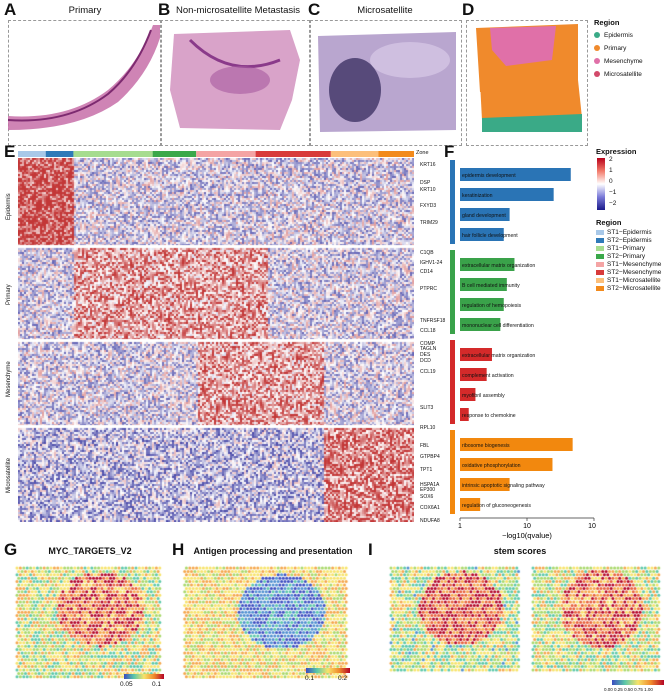 The height and width of the screenshot is (696, 669). What do you see at coordinates (529, 78) in the screenshot?
I see `region-map-d` at bounding box center [529, 78].